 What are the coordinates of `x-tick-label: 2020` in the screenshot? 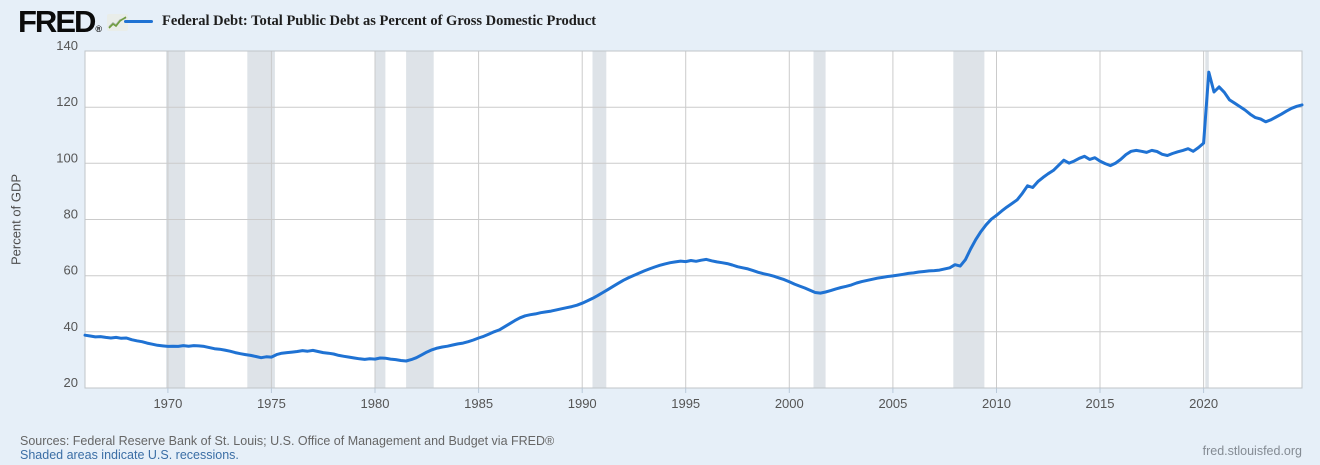 It's located at (1203, 403).